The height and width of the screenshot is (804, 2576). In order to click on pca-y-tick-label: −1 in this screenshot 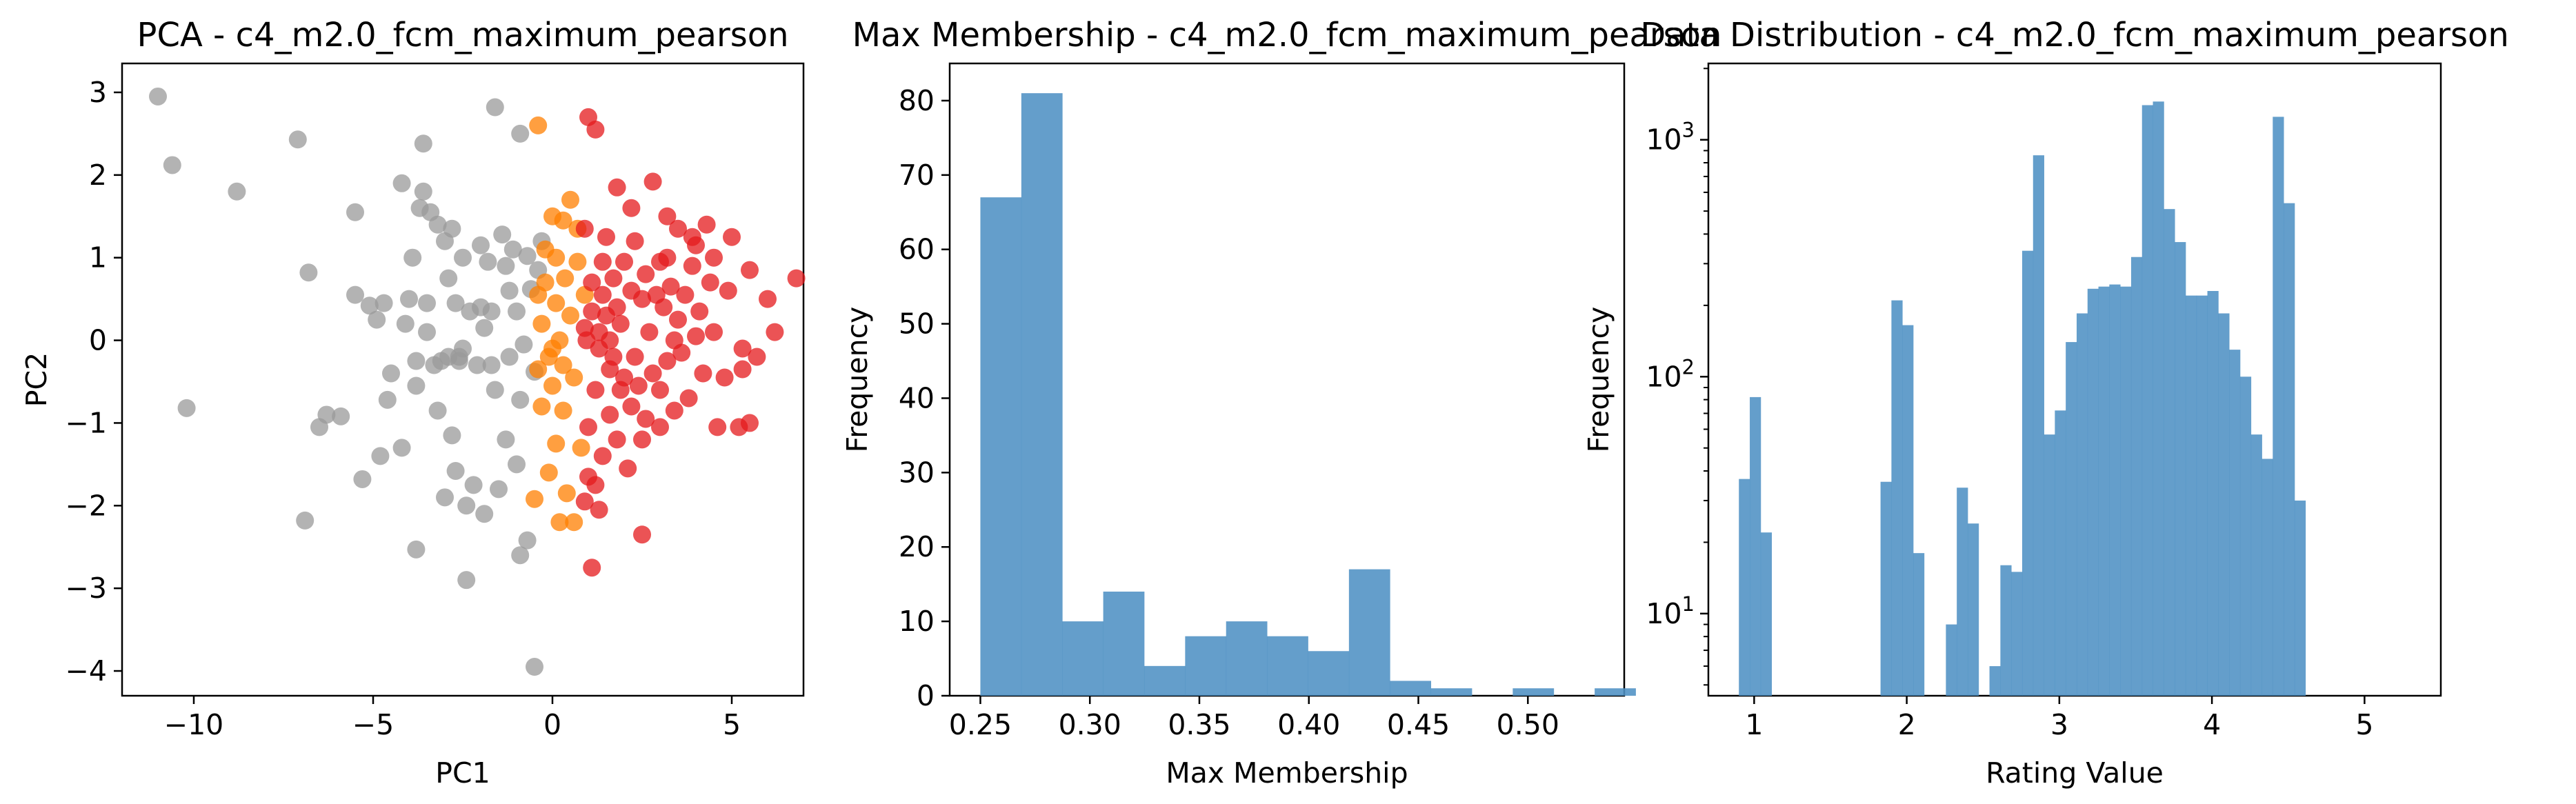, I will do `click(86, 422)`.